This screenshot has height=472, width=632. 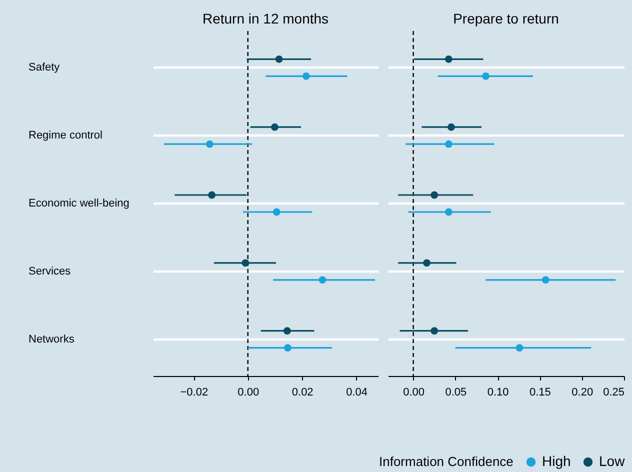 What do you see at coordinates (613, 392) in the screenshot?
I see `x-tick-label: 0.25` at bounding box center [613, 392].